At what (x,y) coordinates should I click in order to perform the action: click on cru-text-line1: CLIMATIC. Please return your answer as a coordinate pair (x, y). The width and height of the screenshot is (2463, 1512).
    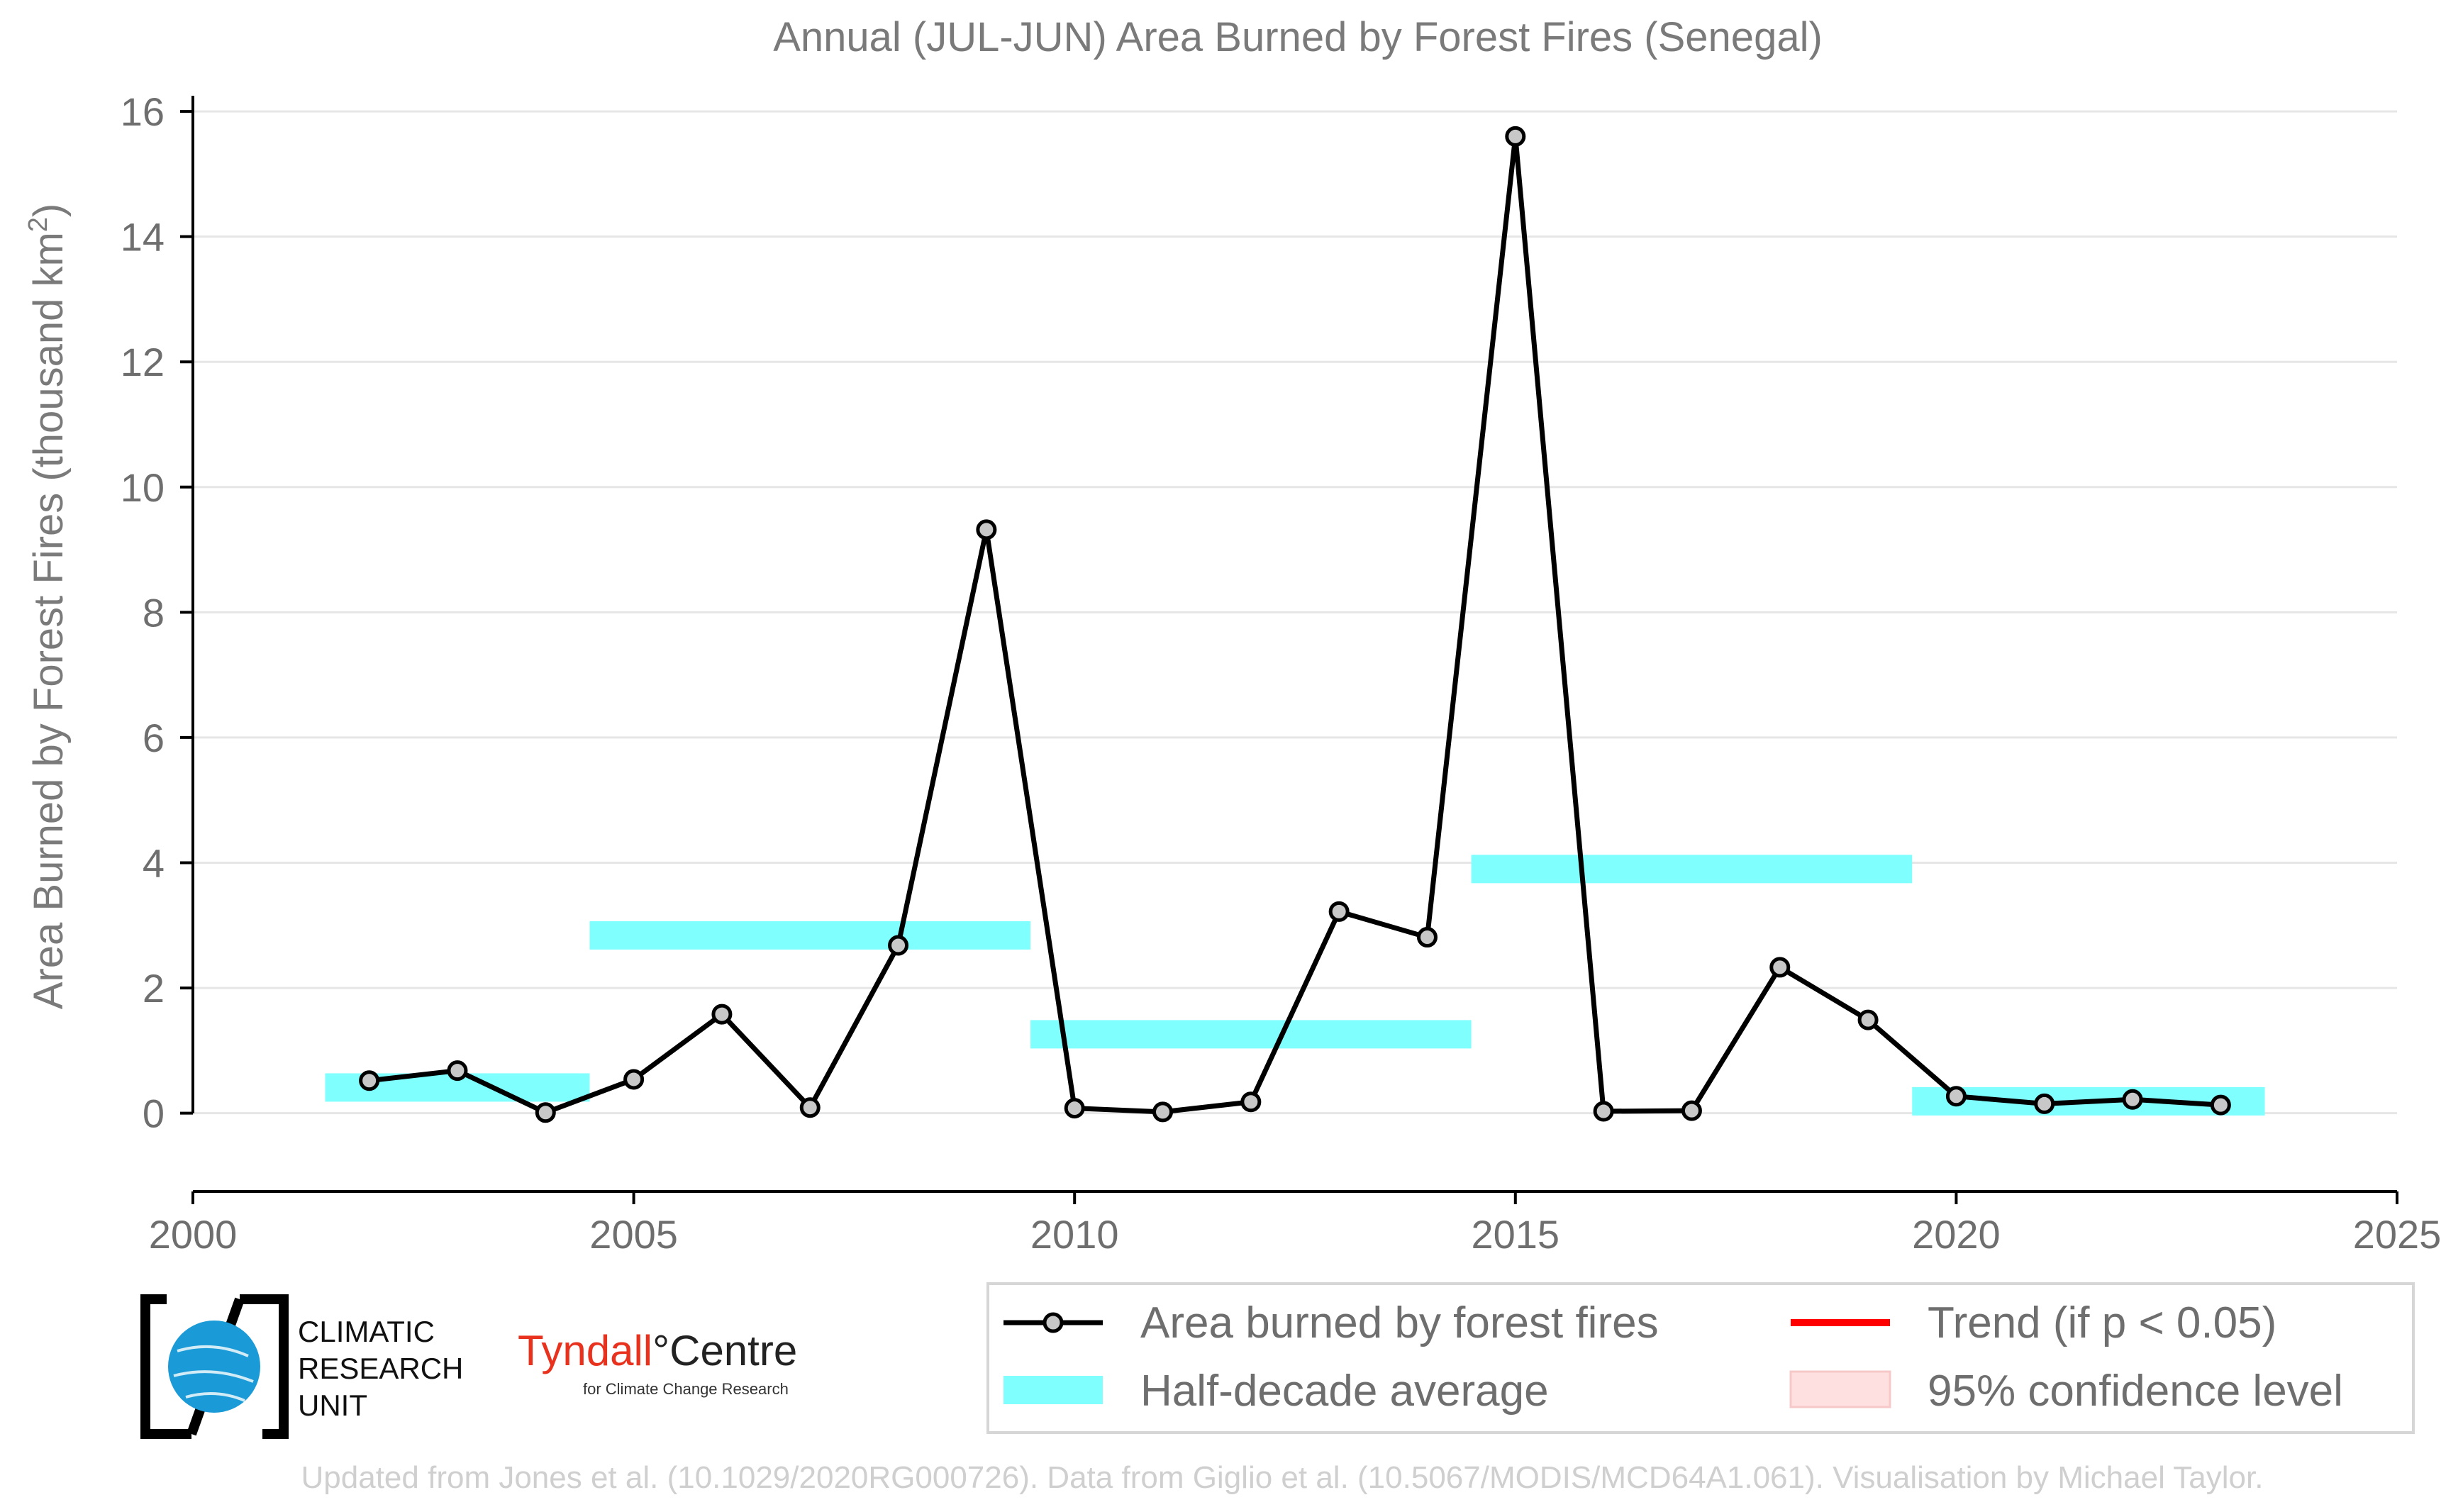
    Looking at the image, I should click on (366, 1331).